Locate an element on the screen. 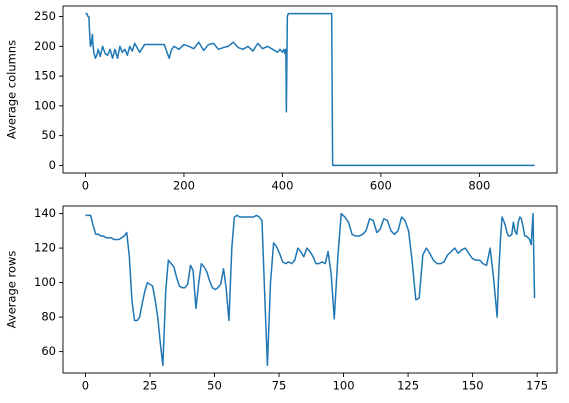 Image resolution: width=569 pixels, height=403 pixels. x-tick-label: 125 is located at coordinates (408, 386).